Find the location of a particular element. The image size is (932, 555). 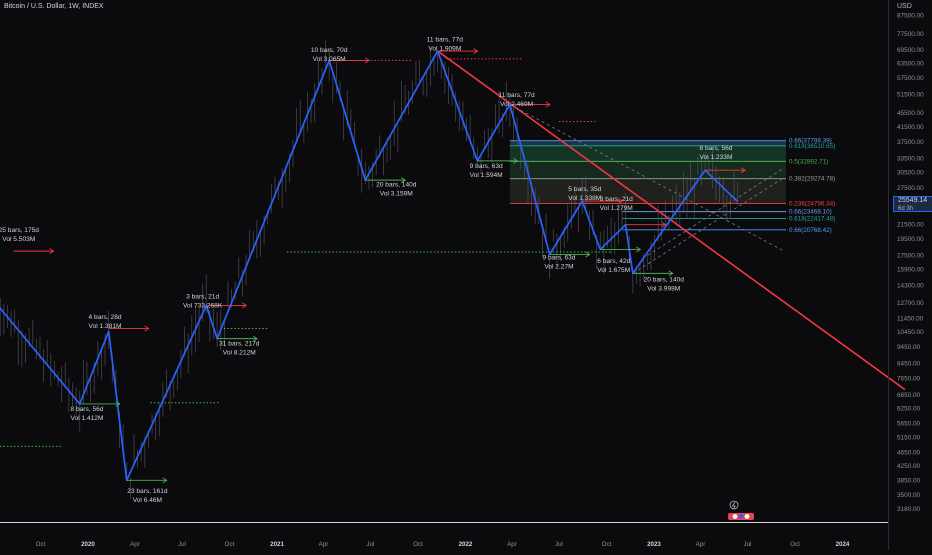

price-tick-label: 14300.00 is located at coordinates (910, 285).